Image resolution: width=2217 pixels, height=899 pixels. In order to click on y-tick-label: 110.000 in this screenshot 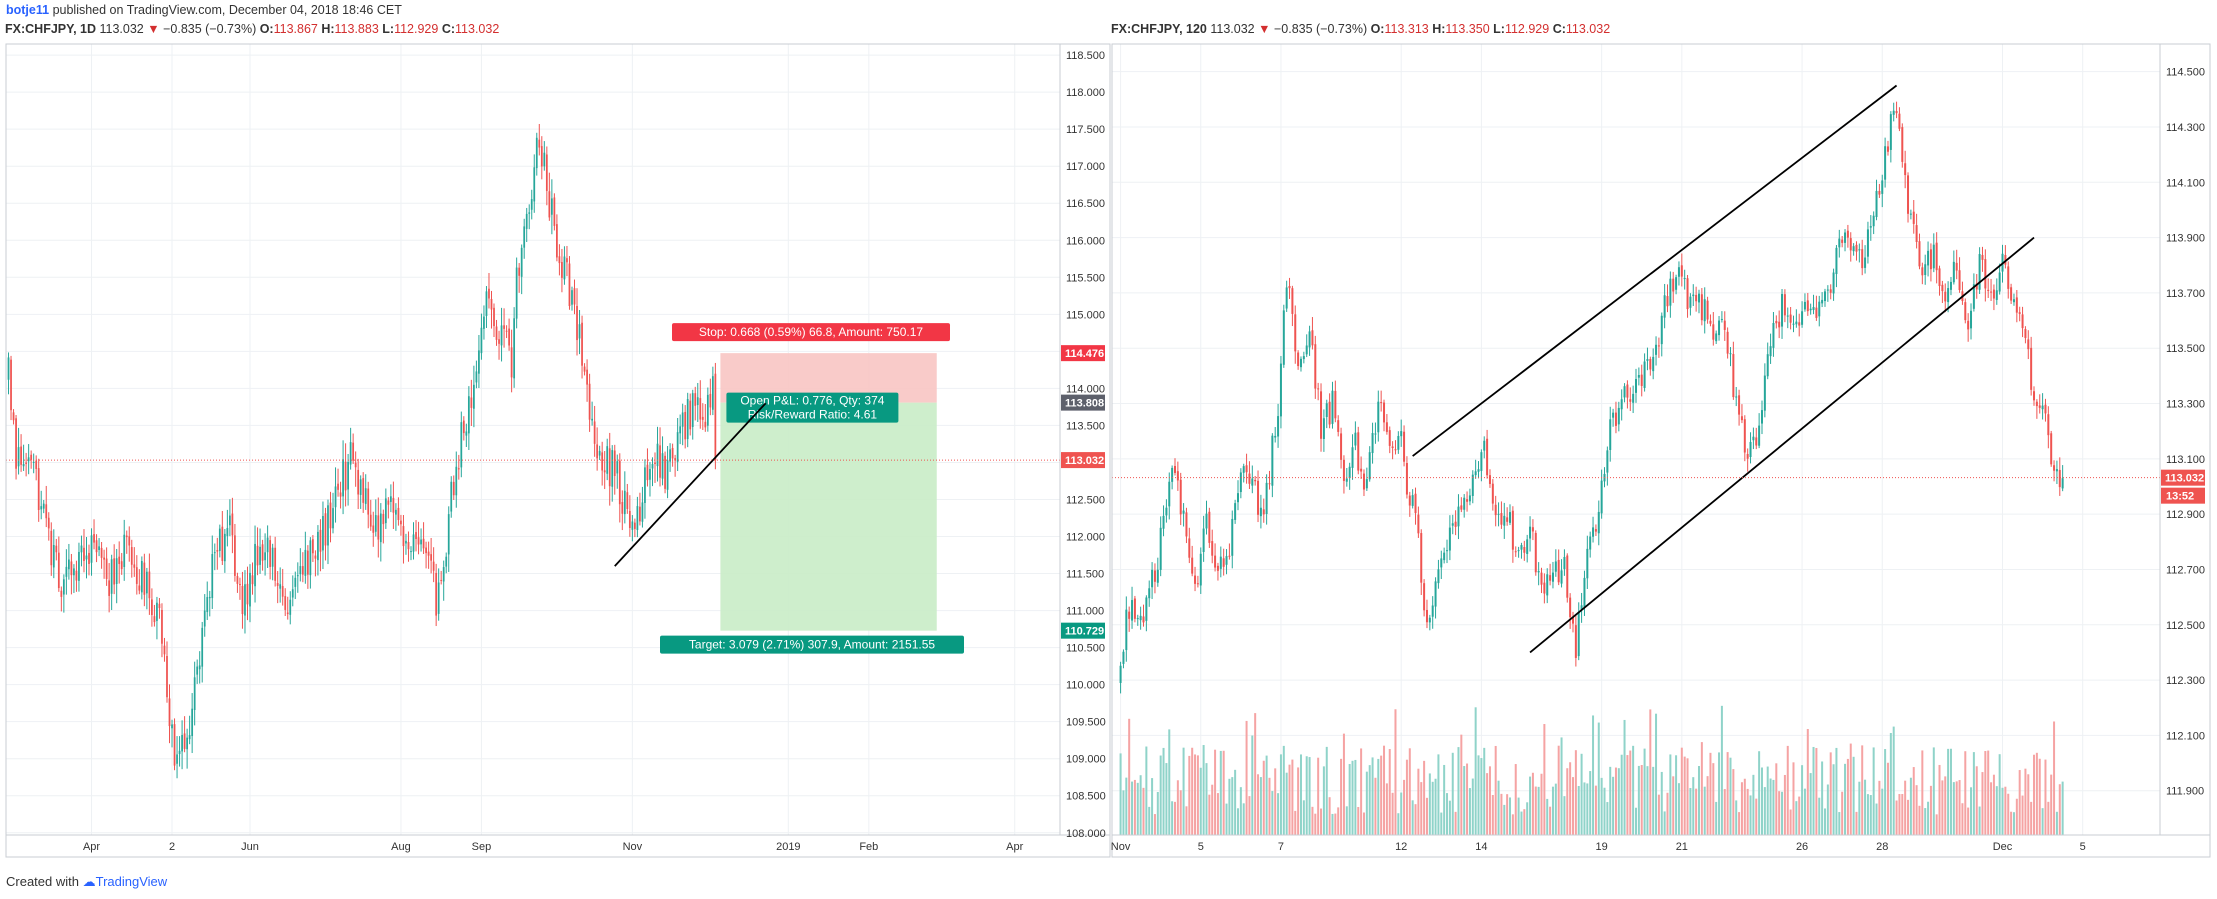, I will do `click(1085, 686)`.